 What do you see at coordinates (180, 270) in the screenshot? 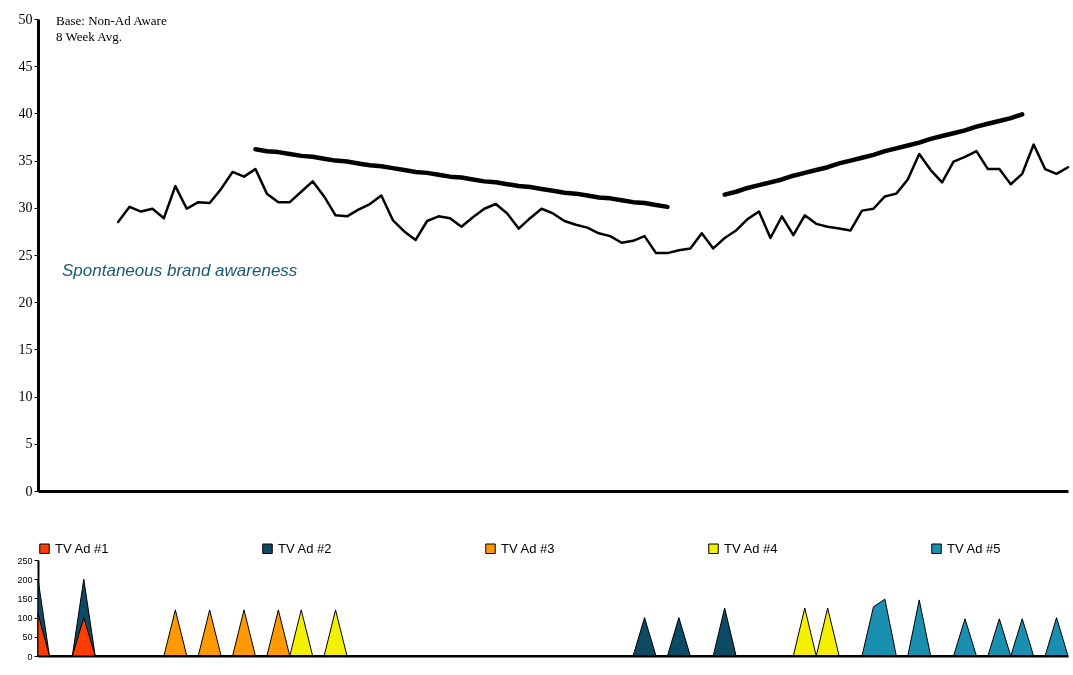
I see `annotation: Spontaneous brand awareness` at bounding box center [180, 270].